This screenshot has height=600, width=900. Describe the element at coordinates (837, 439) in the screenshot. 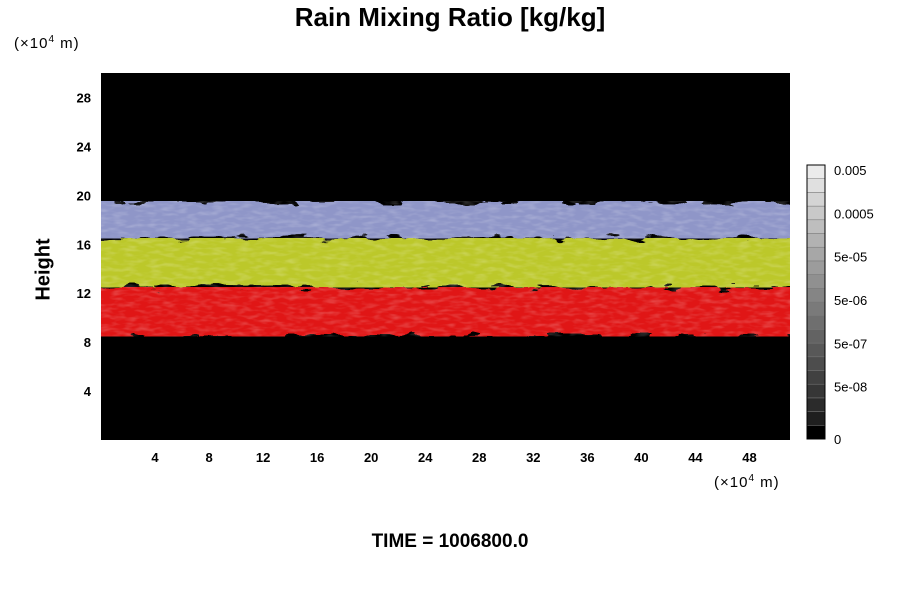

I see `colorbar-tick-label: 0` at that location.